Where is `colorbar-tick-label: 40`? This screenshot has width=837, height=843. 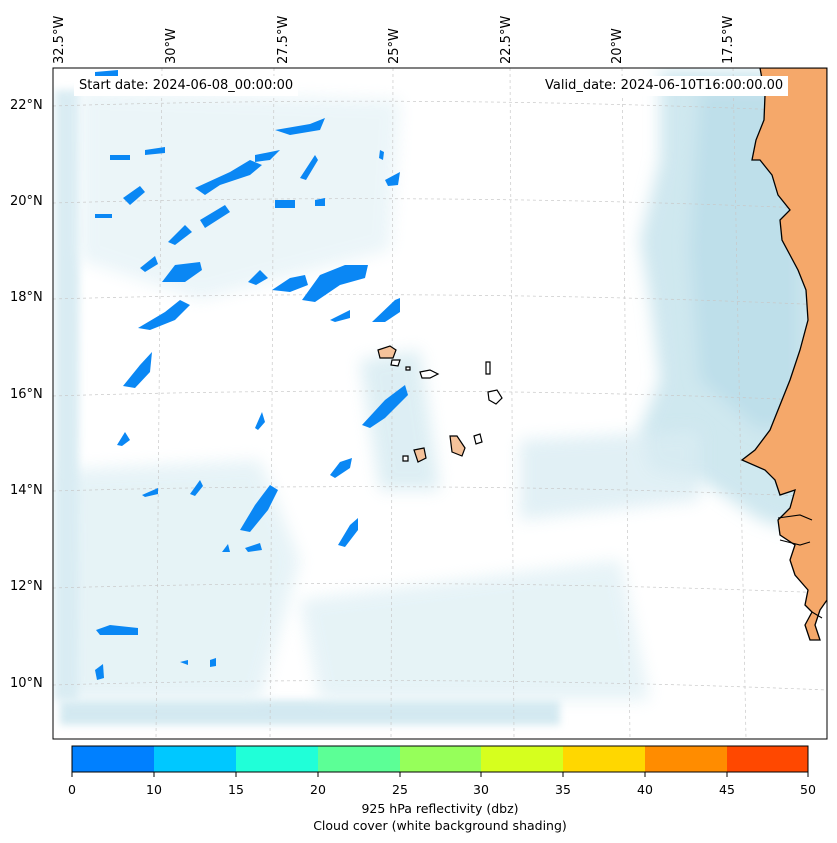 colorbar-tick-label: 40 is located at coordinates (645, 789).